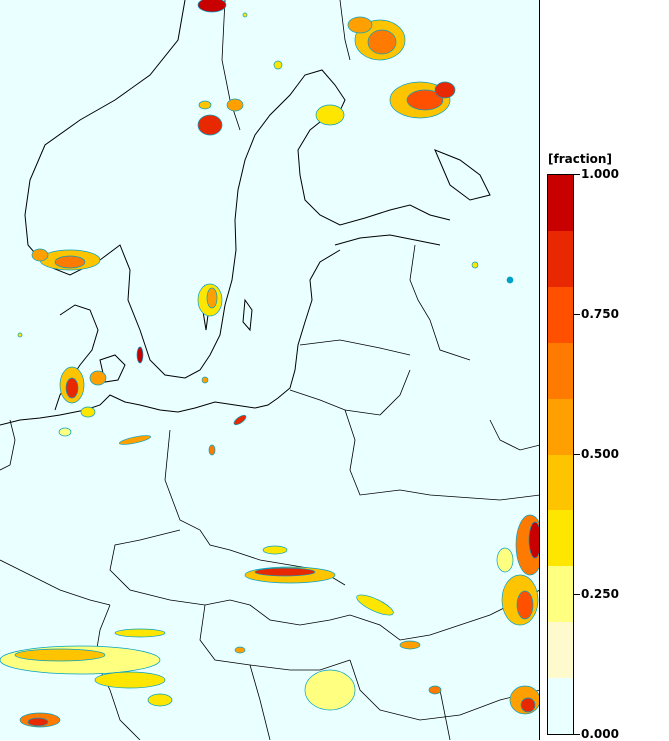 Image resolution: width=669 pixels, height=741 pixels. Describe the element at coordinates (600, 454) in the screenshot. I see `colorbar-tick-label: 0.500` at that location.